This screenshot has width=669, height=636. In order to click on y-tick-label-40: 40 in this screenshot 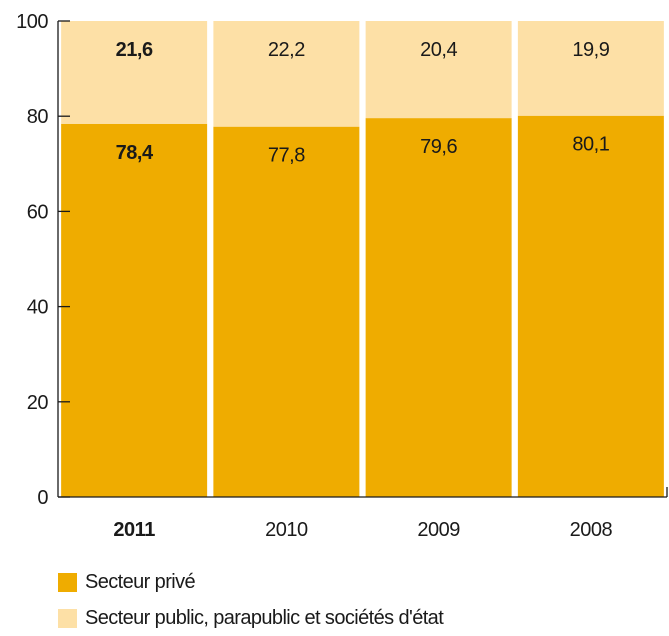, I will do `click(38, 308)`.